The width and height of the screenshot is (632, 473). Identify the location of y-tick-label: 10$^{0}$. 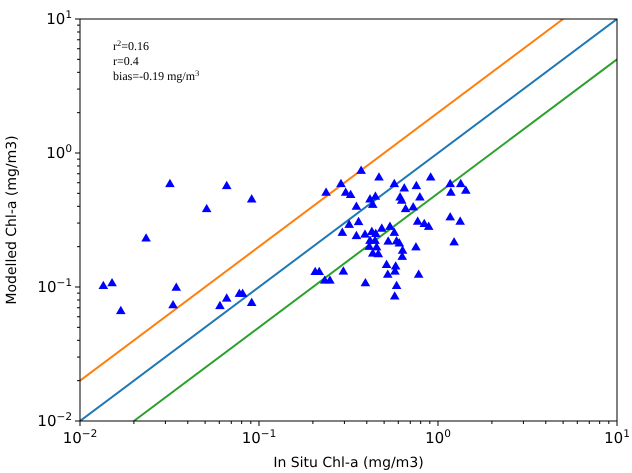
(59, 152).